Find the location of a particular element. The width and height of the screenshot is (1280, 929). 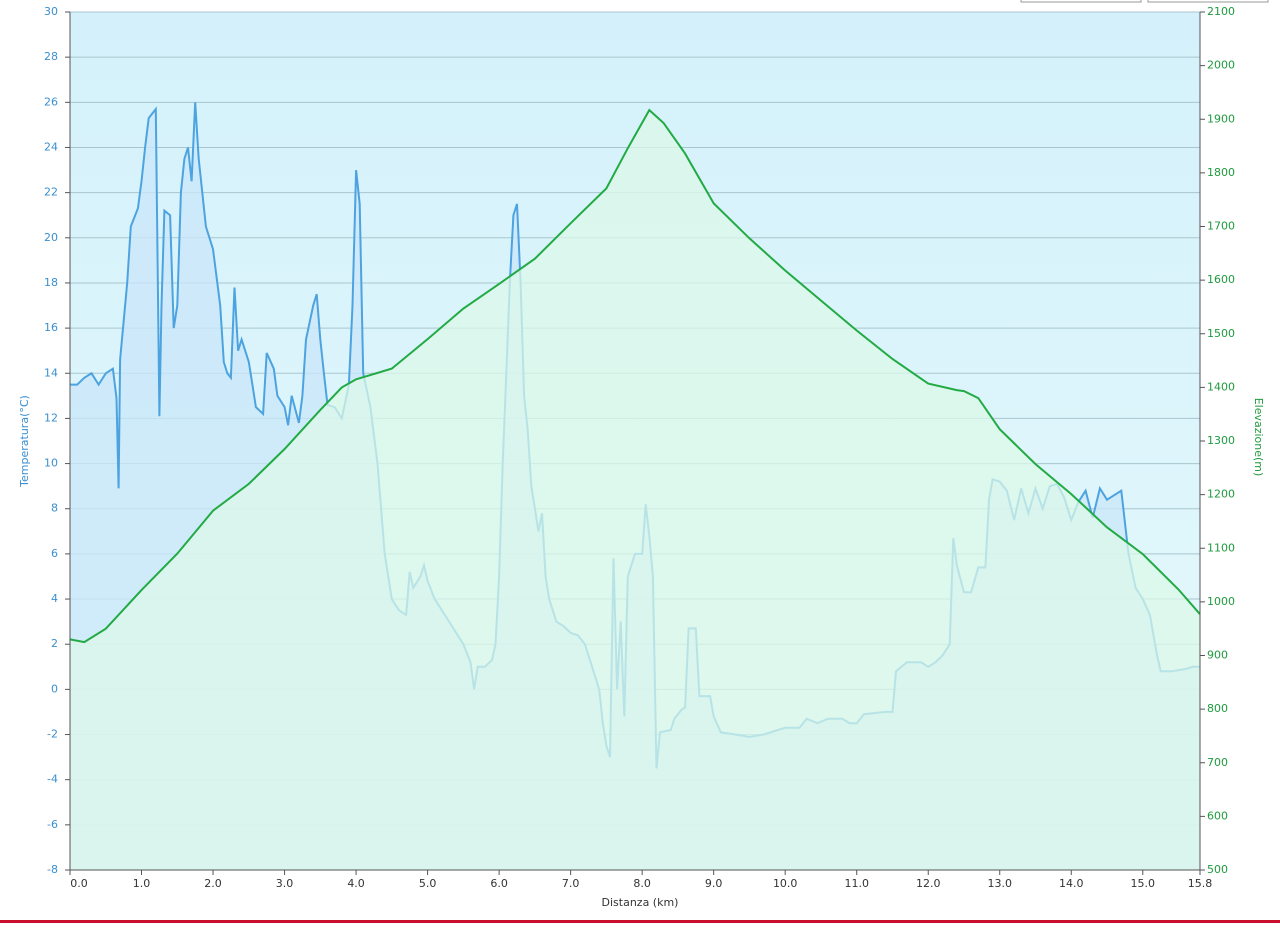

y-tick-label: -8 is located at coordinates (52, 869).